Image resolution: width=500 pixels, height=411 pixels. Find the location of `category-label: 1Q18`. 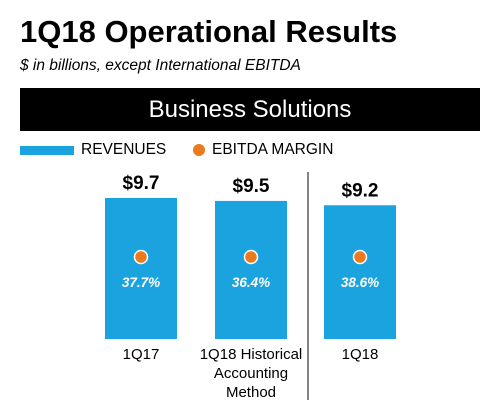

category-label: 1Q18 is located at coordinates (360, 354).